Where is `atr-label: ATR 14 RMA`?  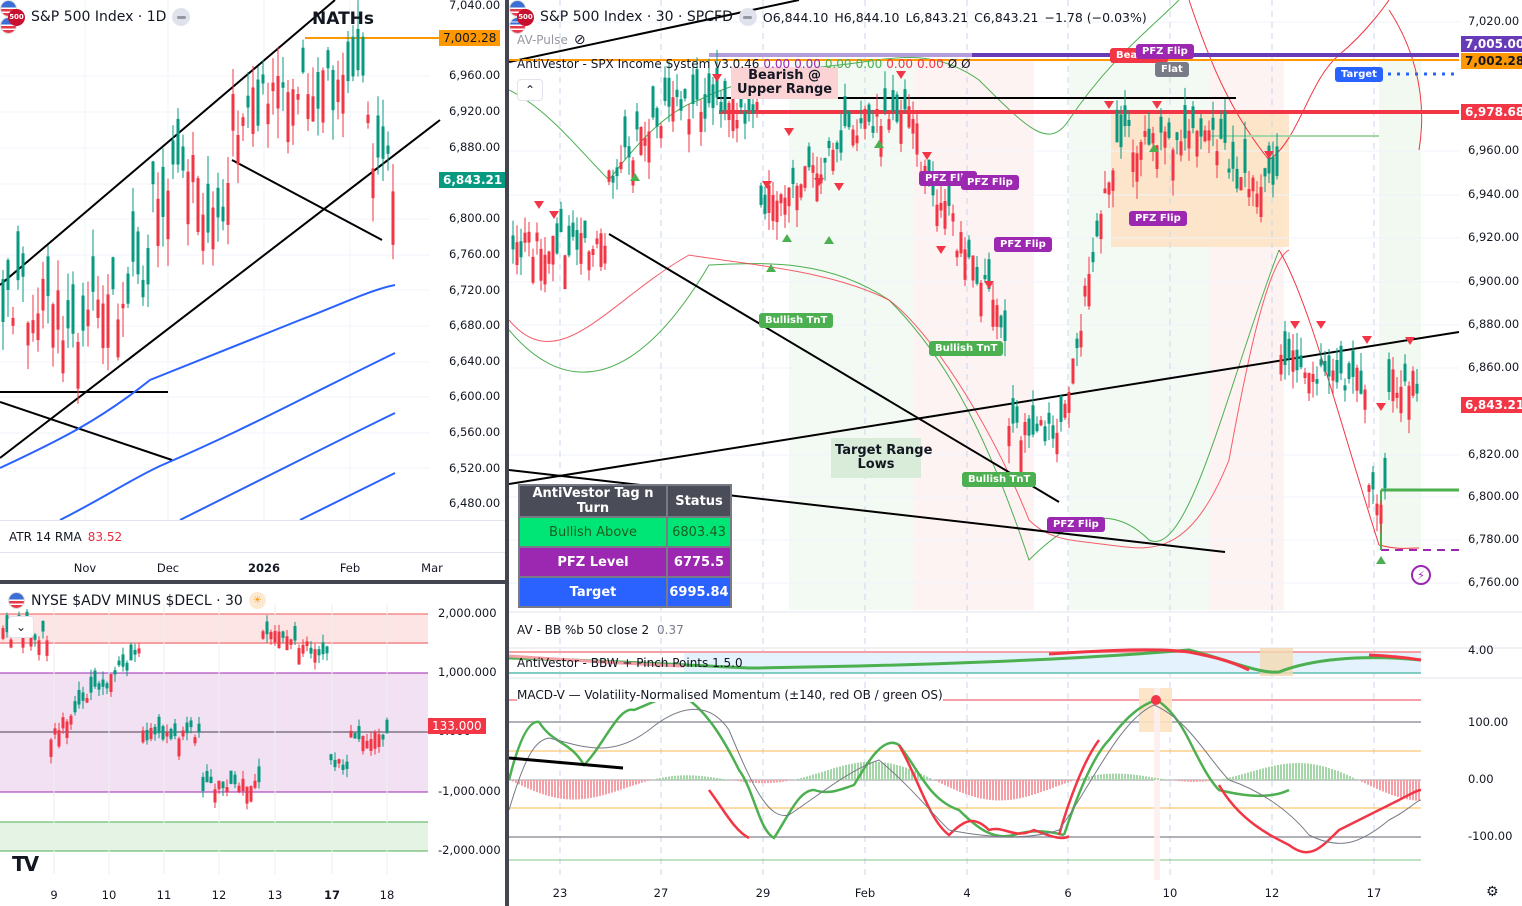
atr-label: ATR 14 RMA is located at coordinates (45, 537).